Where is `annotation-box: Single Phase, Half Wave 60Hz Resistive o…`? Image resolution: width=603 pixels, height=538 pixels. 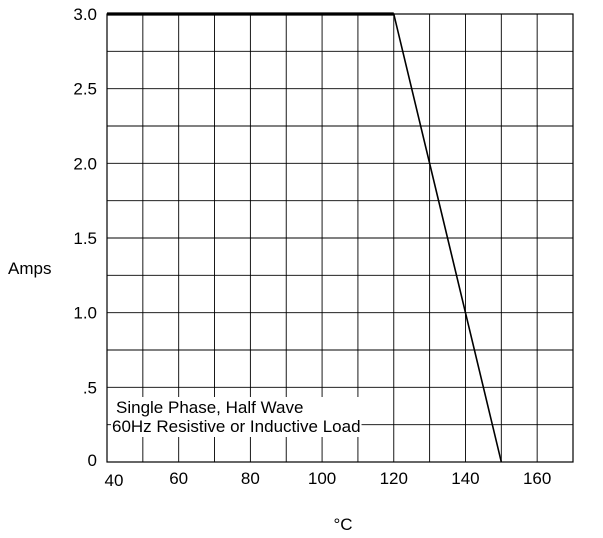 annotation-box: Single Phase, Half Wave 60Hz Resistive o… is located at coordinates (236, 417).